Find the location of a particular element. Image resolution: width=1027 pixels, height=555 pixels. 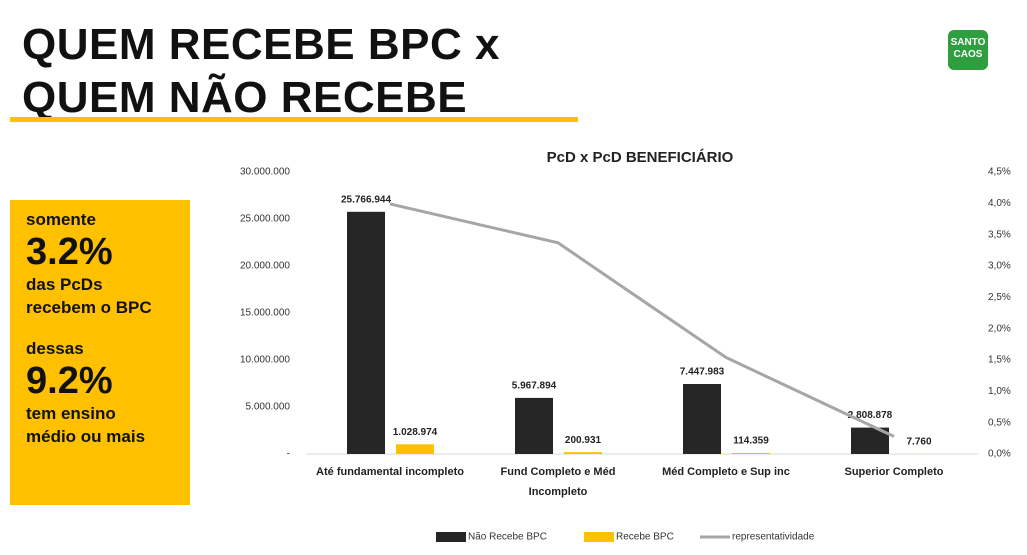

highlight-text: dessas is located at coordinates (55, 348).